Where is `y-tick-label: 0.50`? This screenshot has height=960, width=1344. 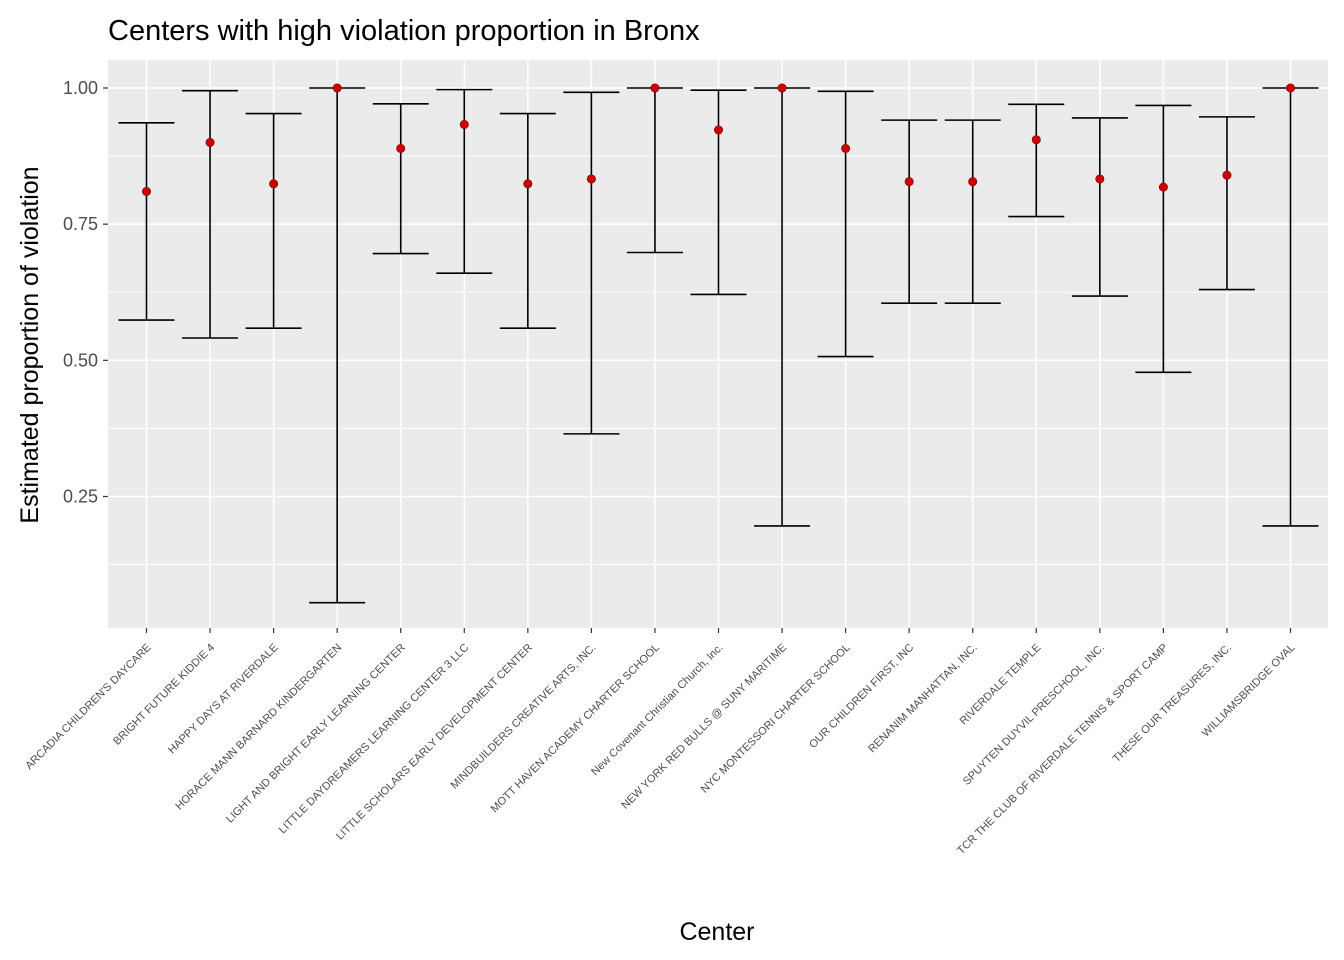 y-tick-label: 0.50 is located at coordinates (80, 360).